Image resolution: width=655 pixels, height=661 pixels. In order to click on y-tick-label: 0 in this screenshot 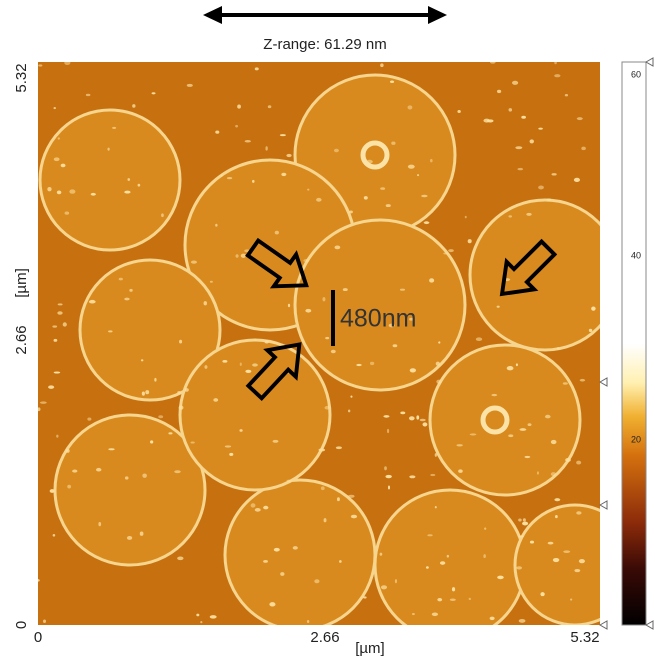, I will do `click(21, 625)`.